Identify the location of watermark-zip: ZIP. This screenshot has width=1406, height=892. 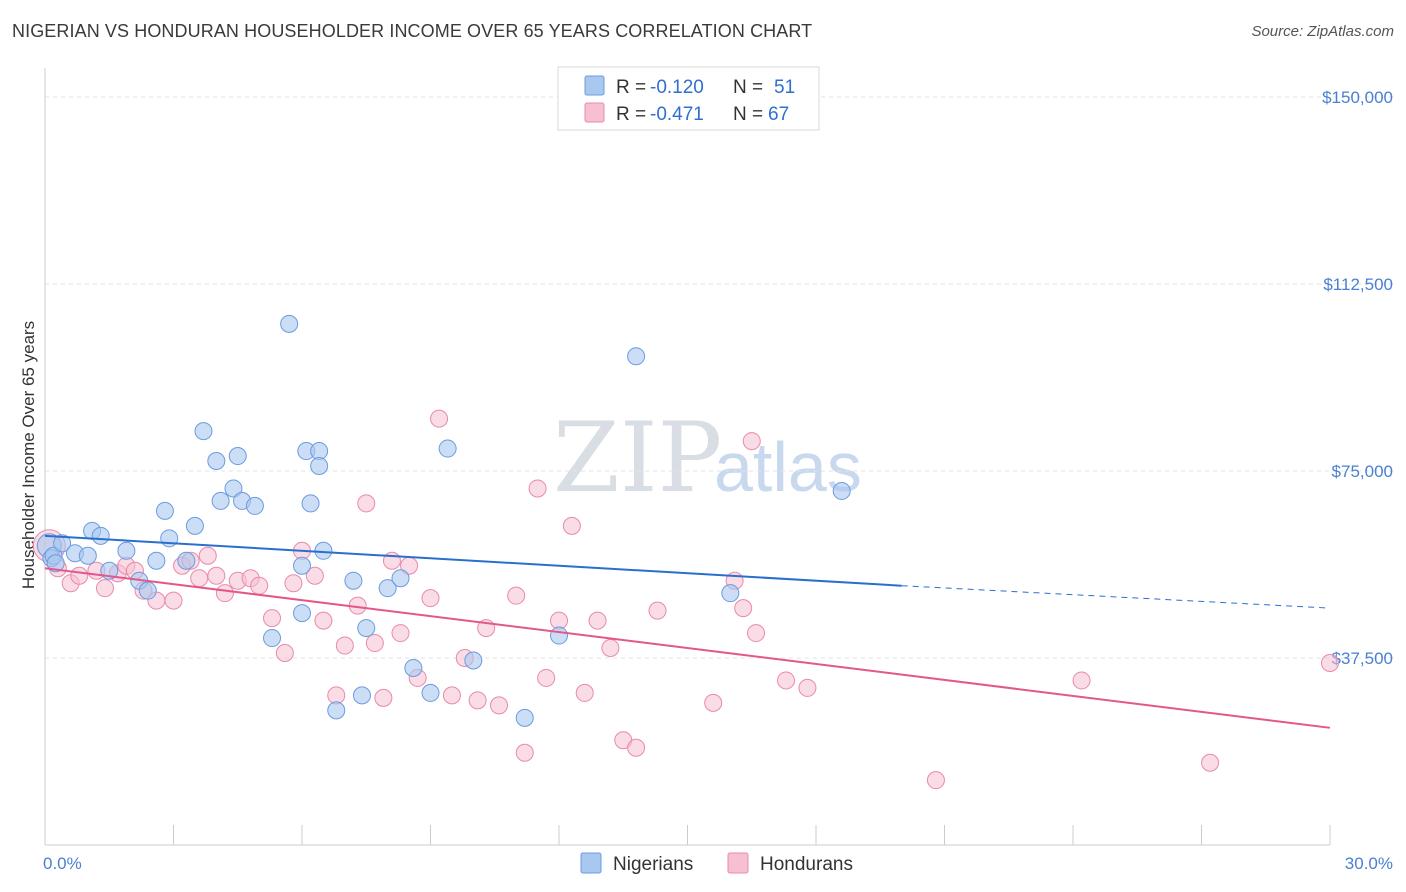
(637, 458).